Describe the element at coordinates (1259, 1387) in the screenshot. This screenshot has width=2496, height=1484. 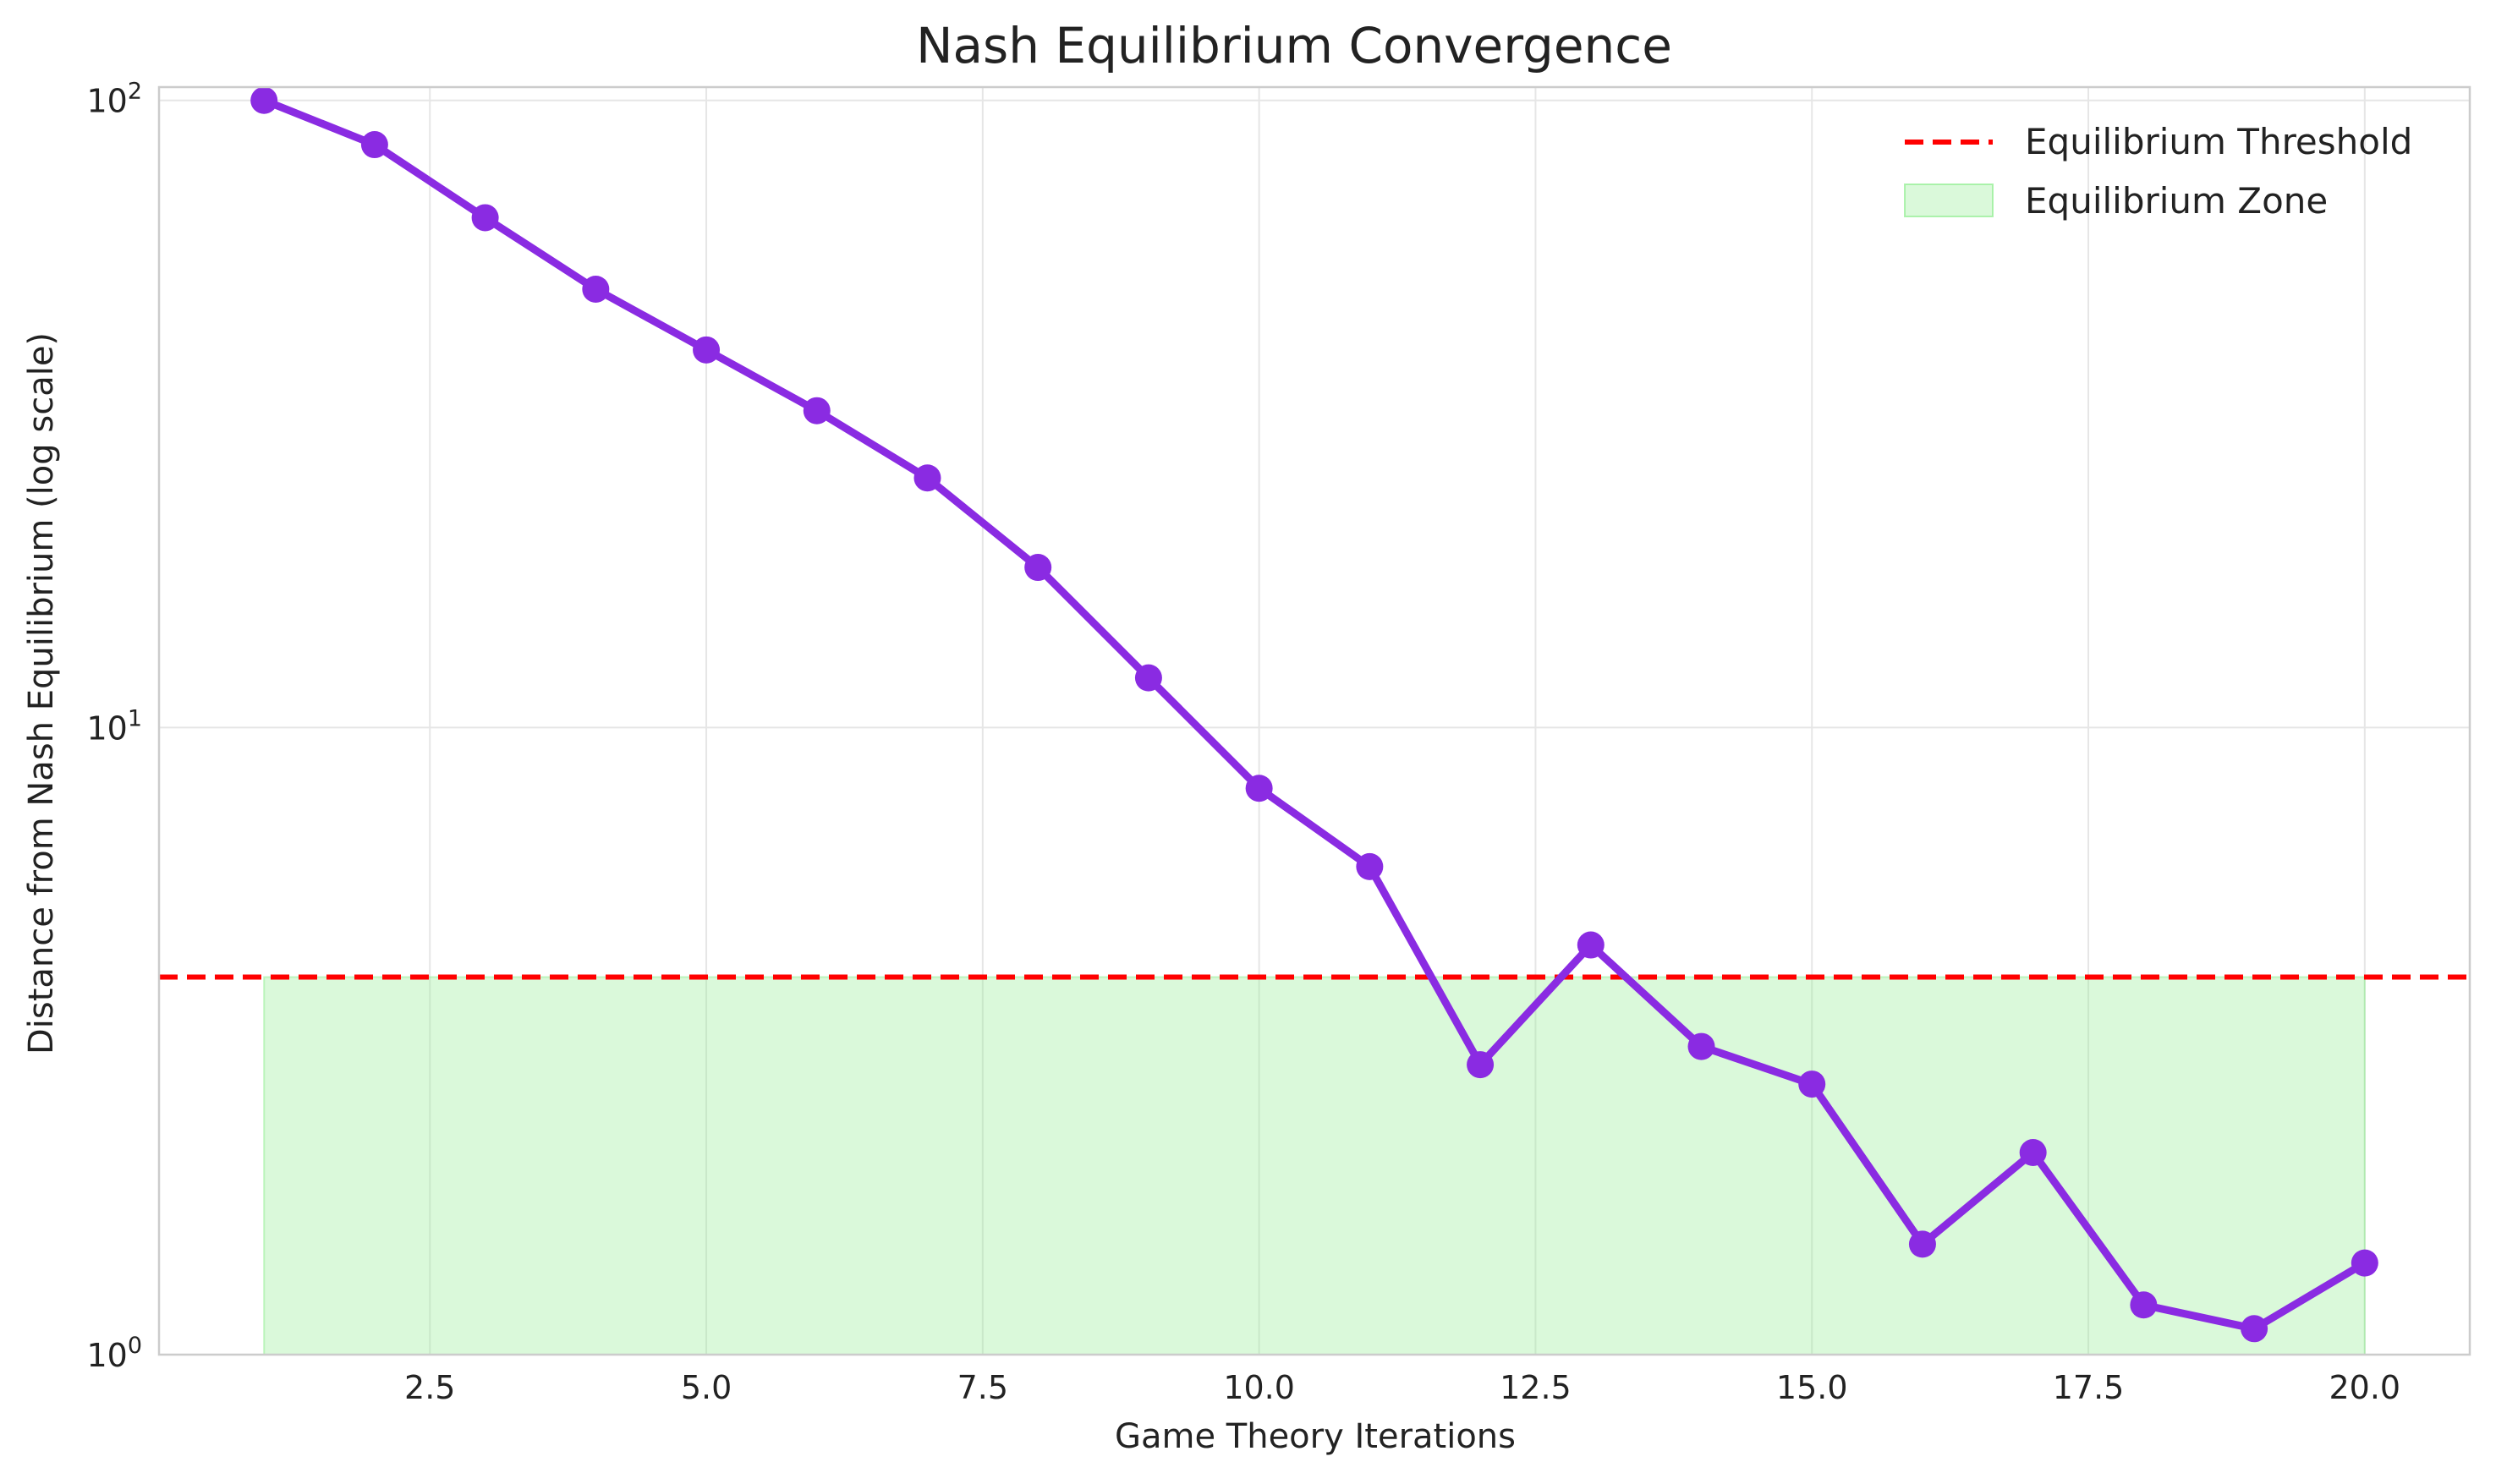
I see `x-tick-label: 10.0` at that location.